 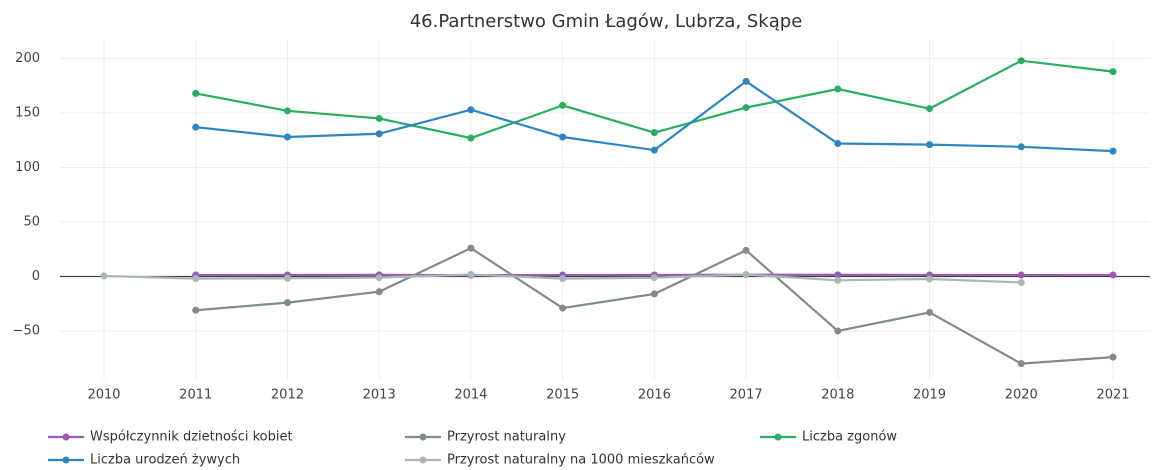 I want to click on y-tick-label: 0, so click(x=36, y=276).